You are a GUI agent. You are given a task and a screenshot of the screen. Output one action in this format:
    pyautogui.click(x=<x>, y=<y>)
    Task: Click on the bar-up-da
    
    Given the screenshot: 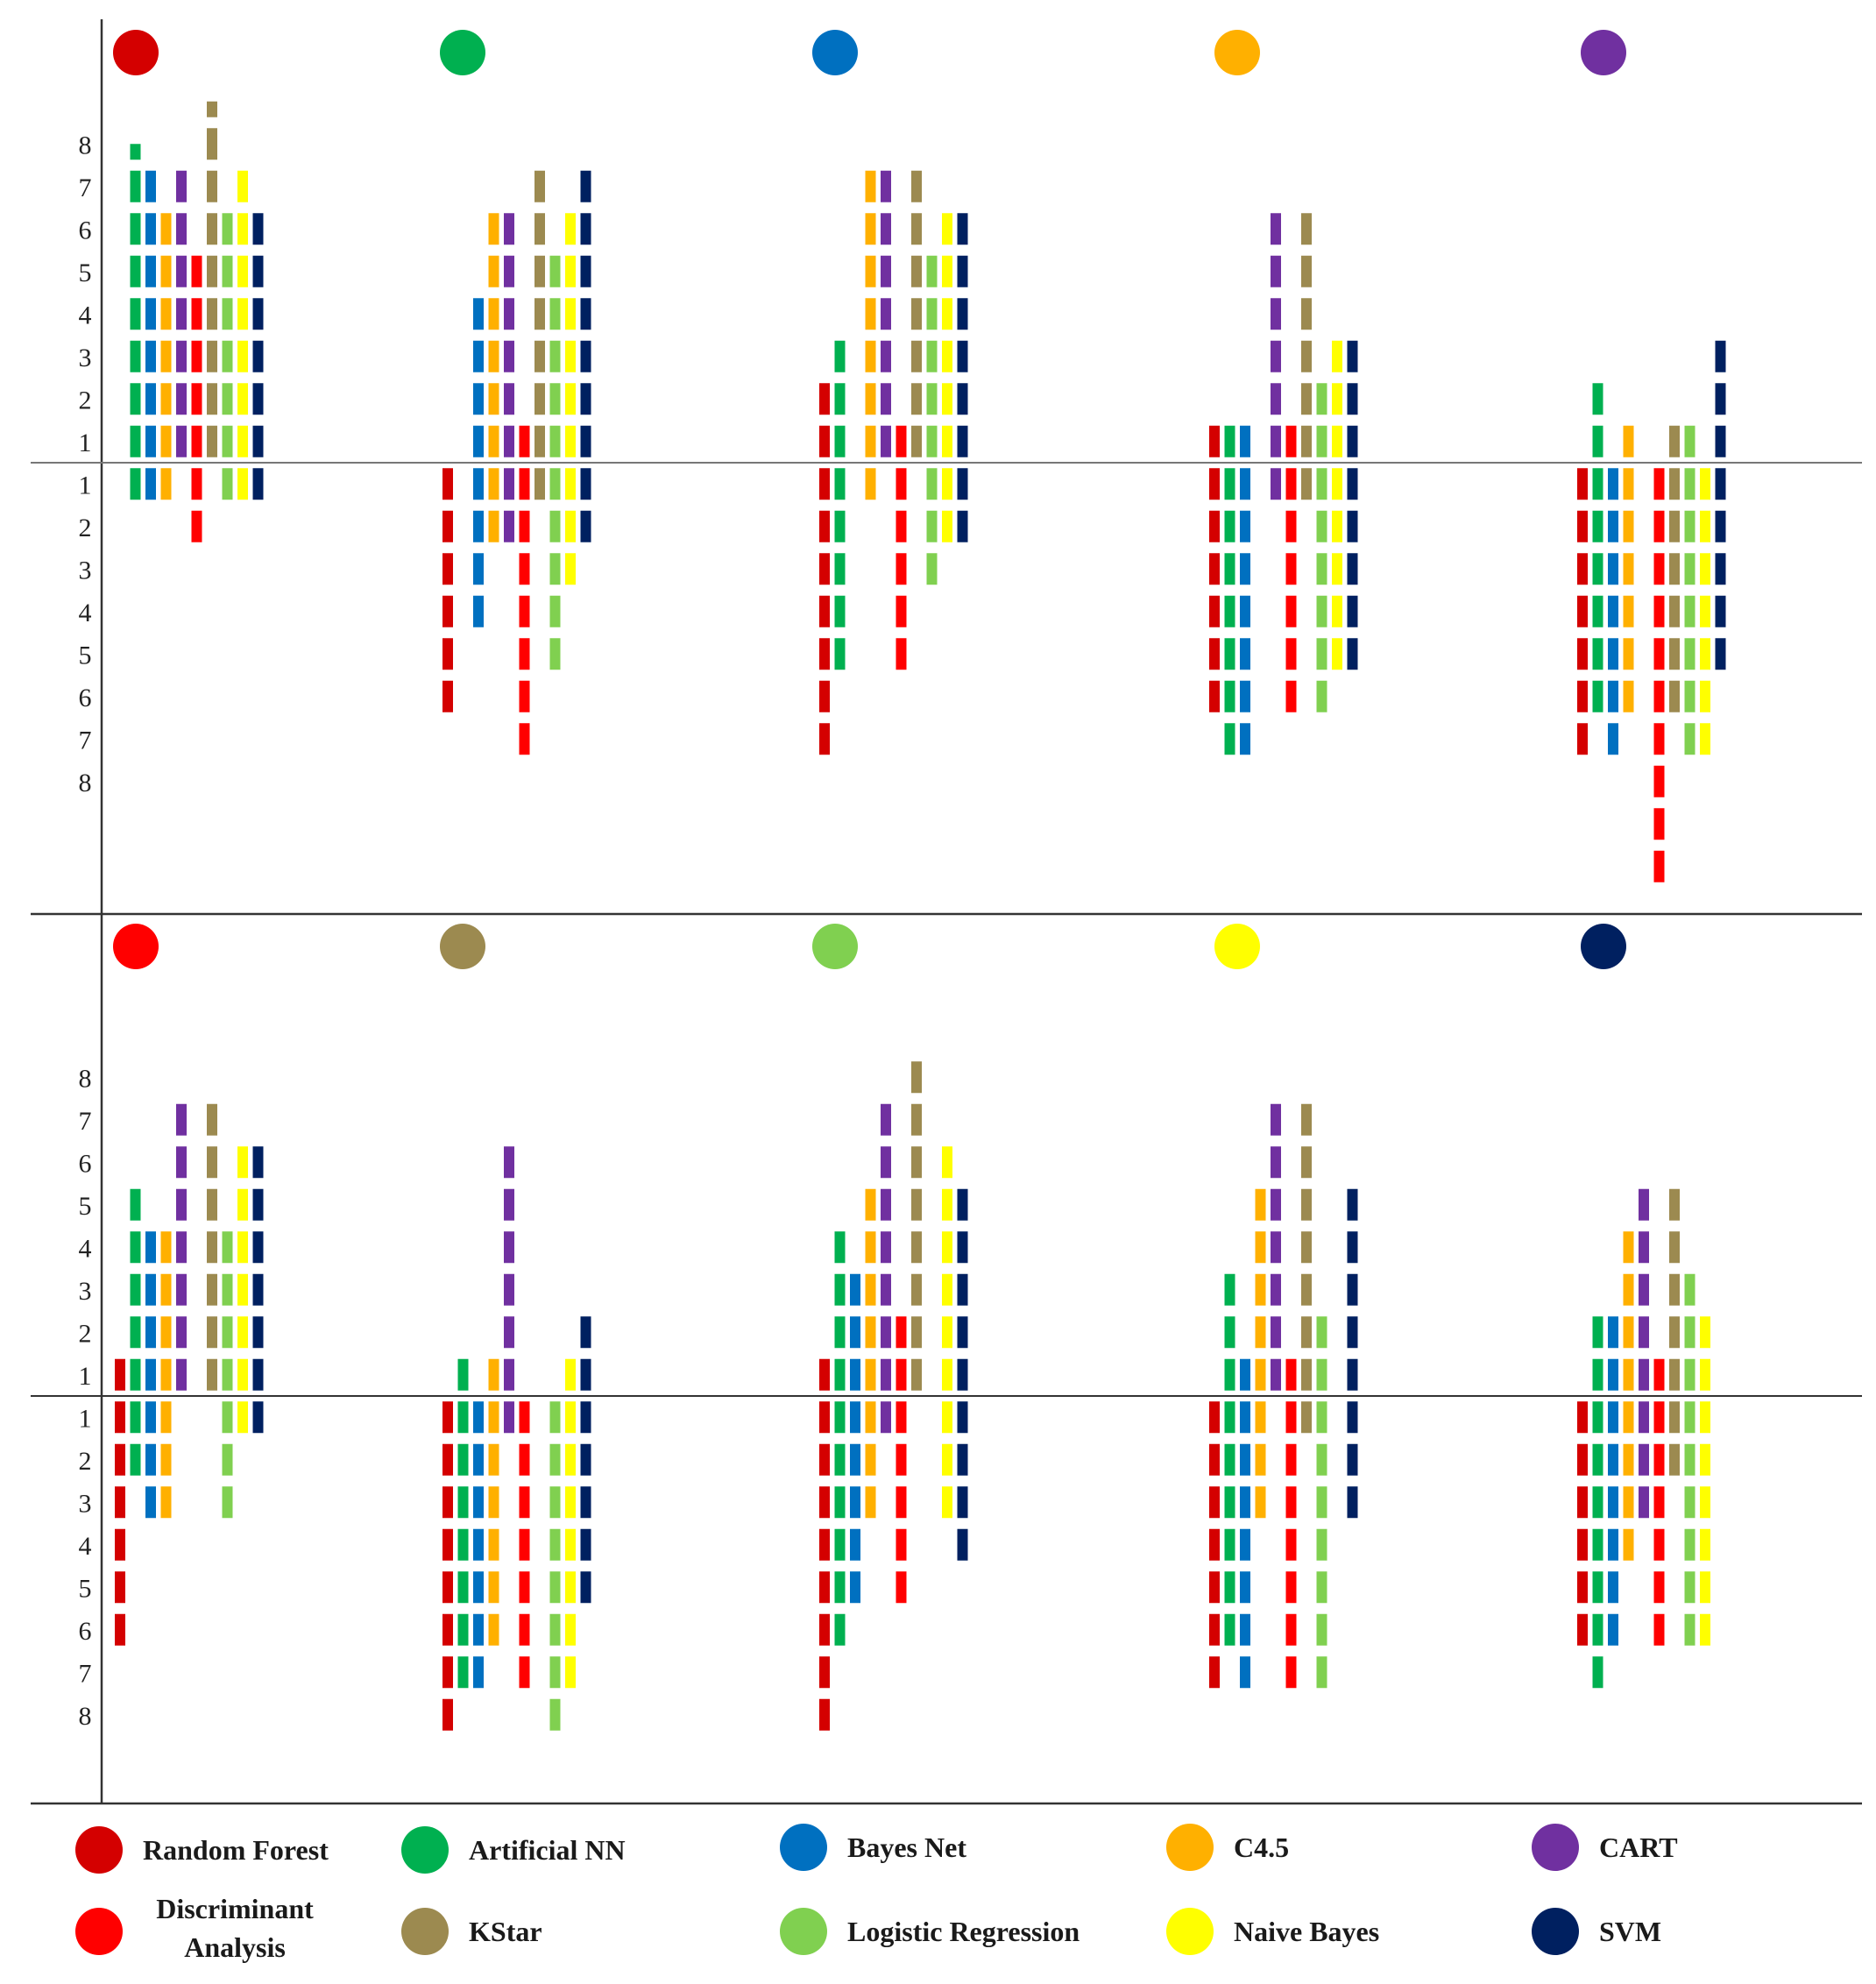 What is the action you would take?
    pyautogui.click(x=901, y=441)
    